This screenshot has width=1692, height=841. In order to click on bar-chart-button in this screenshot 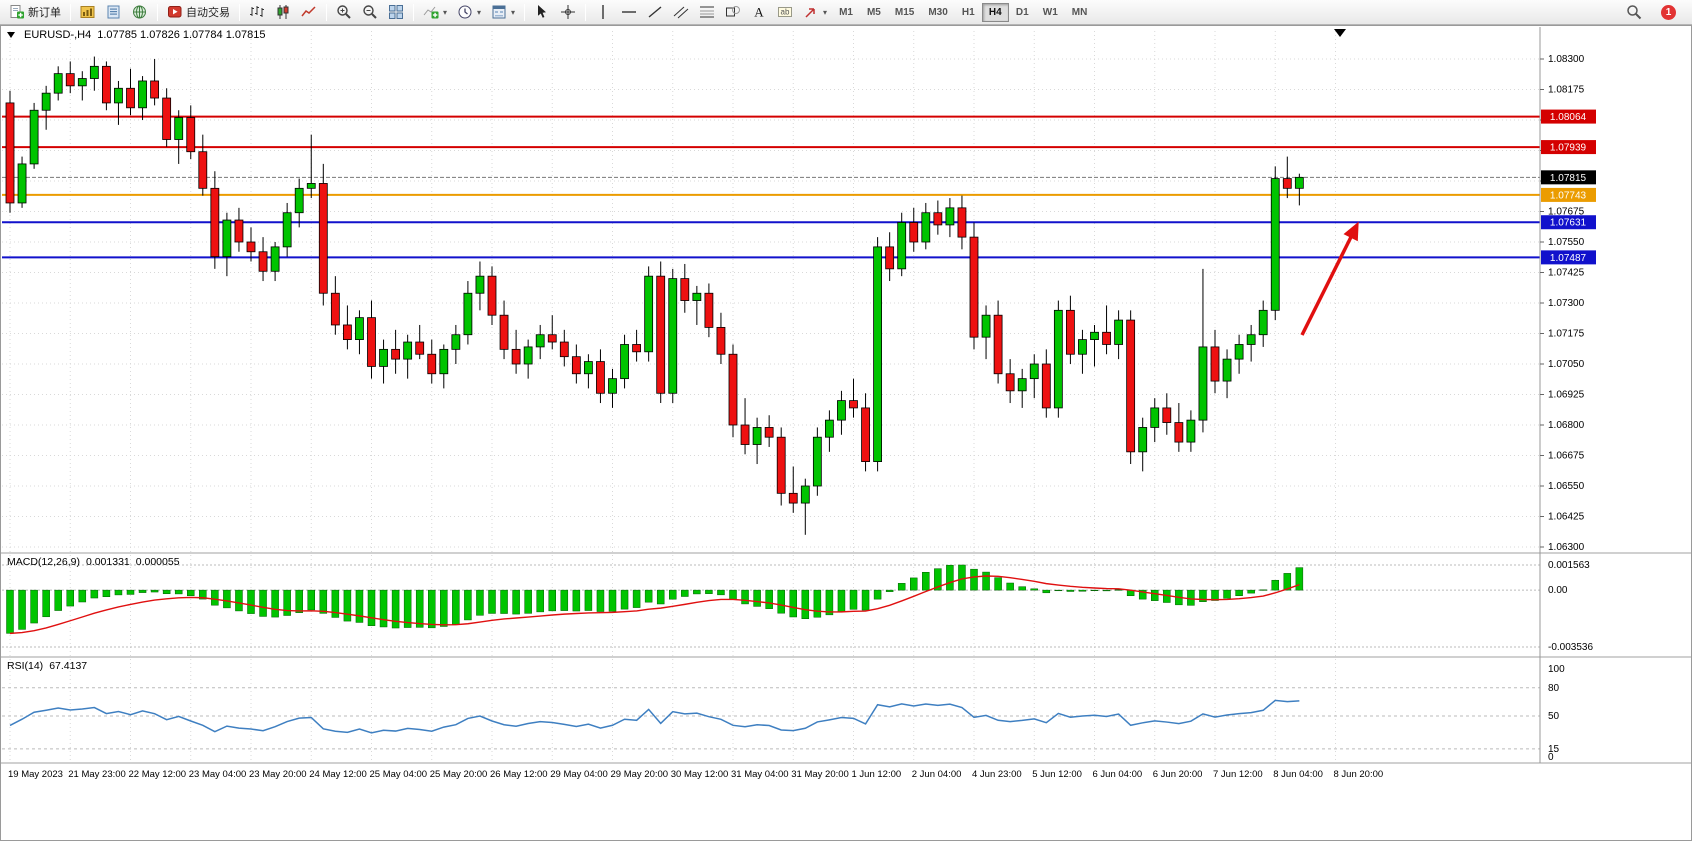, I will do `click(257, 12)`.